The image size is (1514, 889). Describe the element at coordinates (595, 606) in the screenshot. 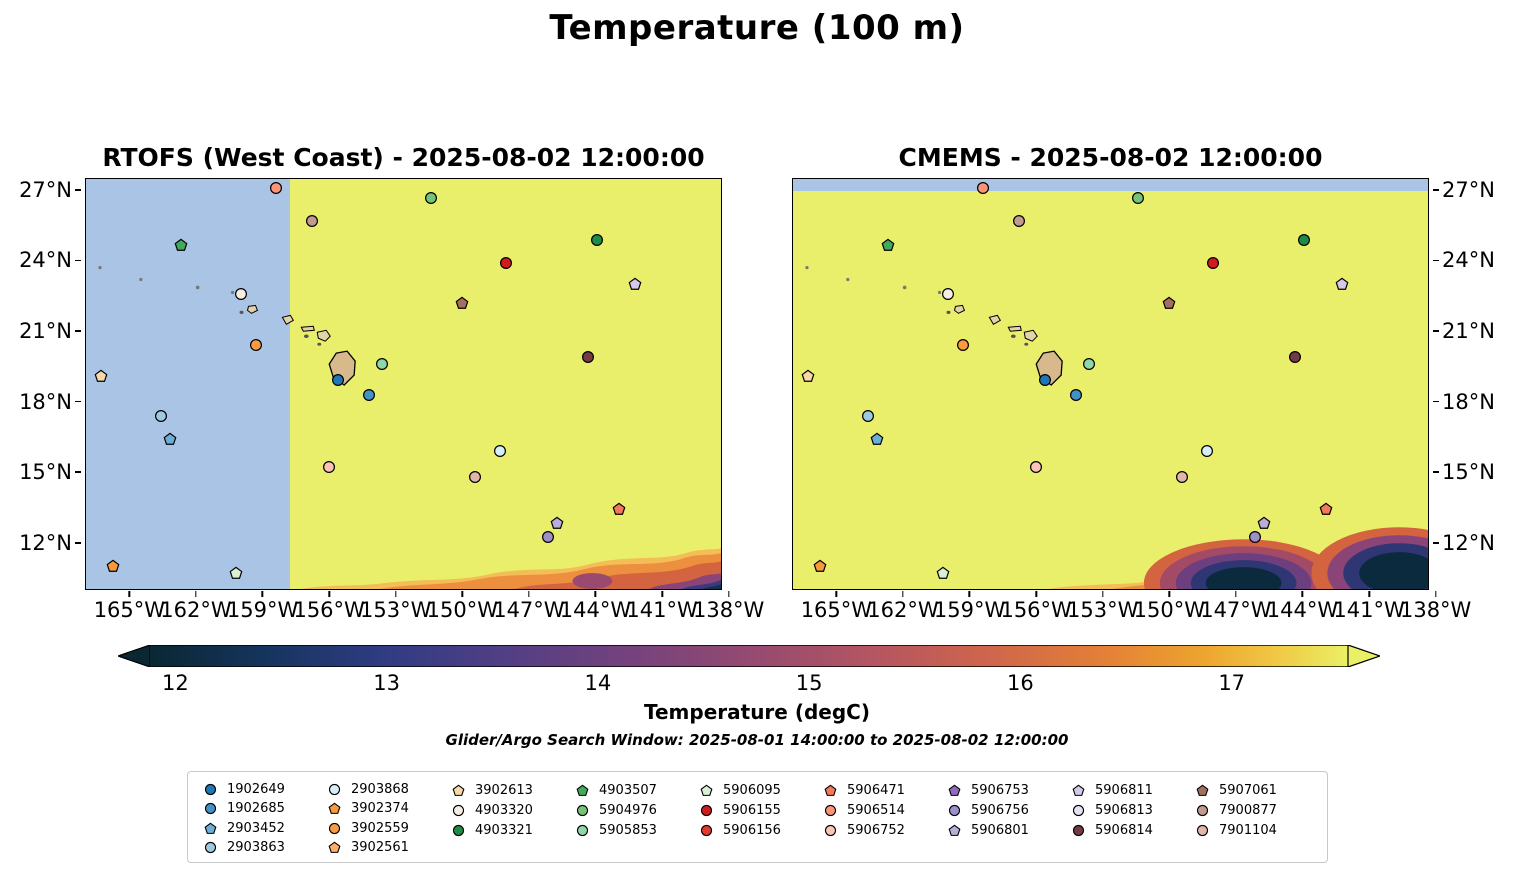

I see `x-tick: 144°W` at that location.